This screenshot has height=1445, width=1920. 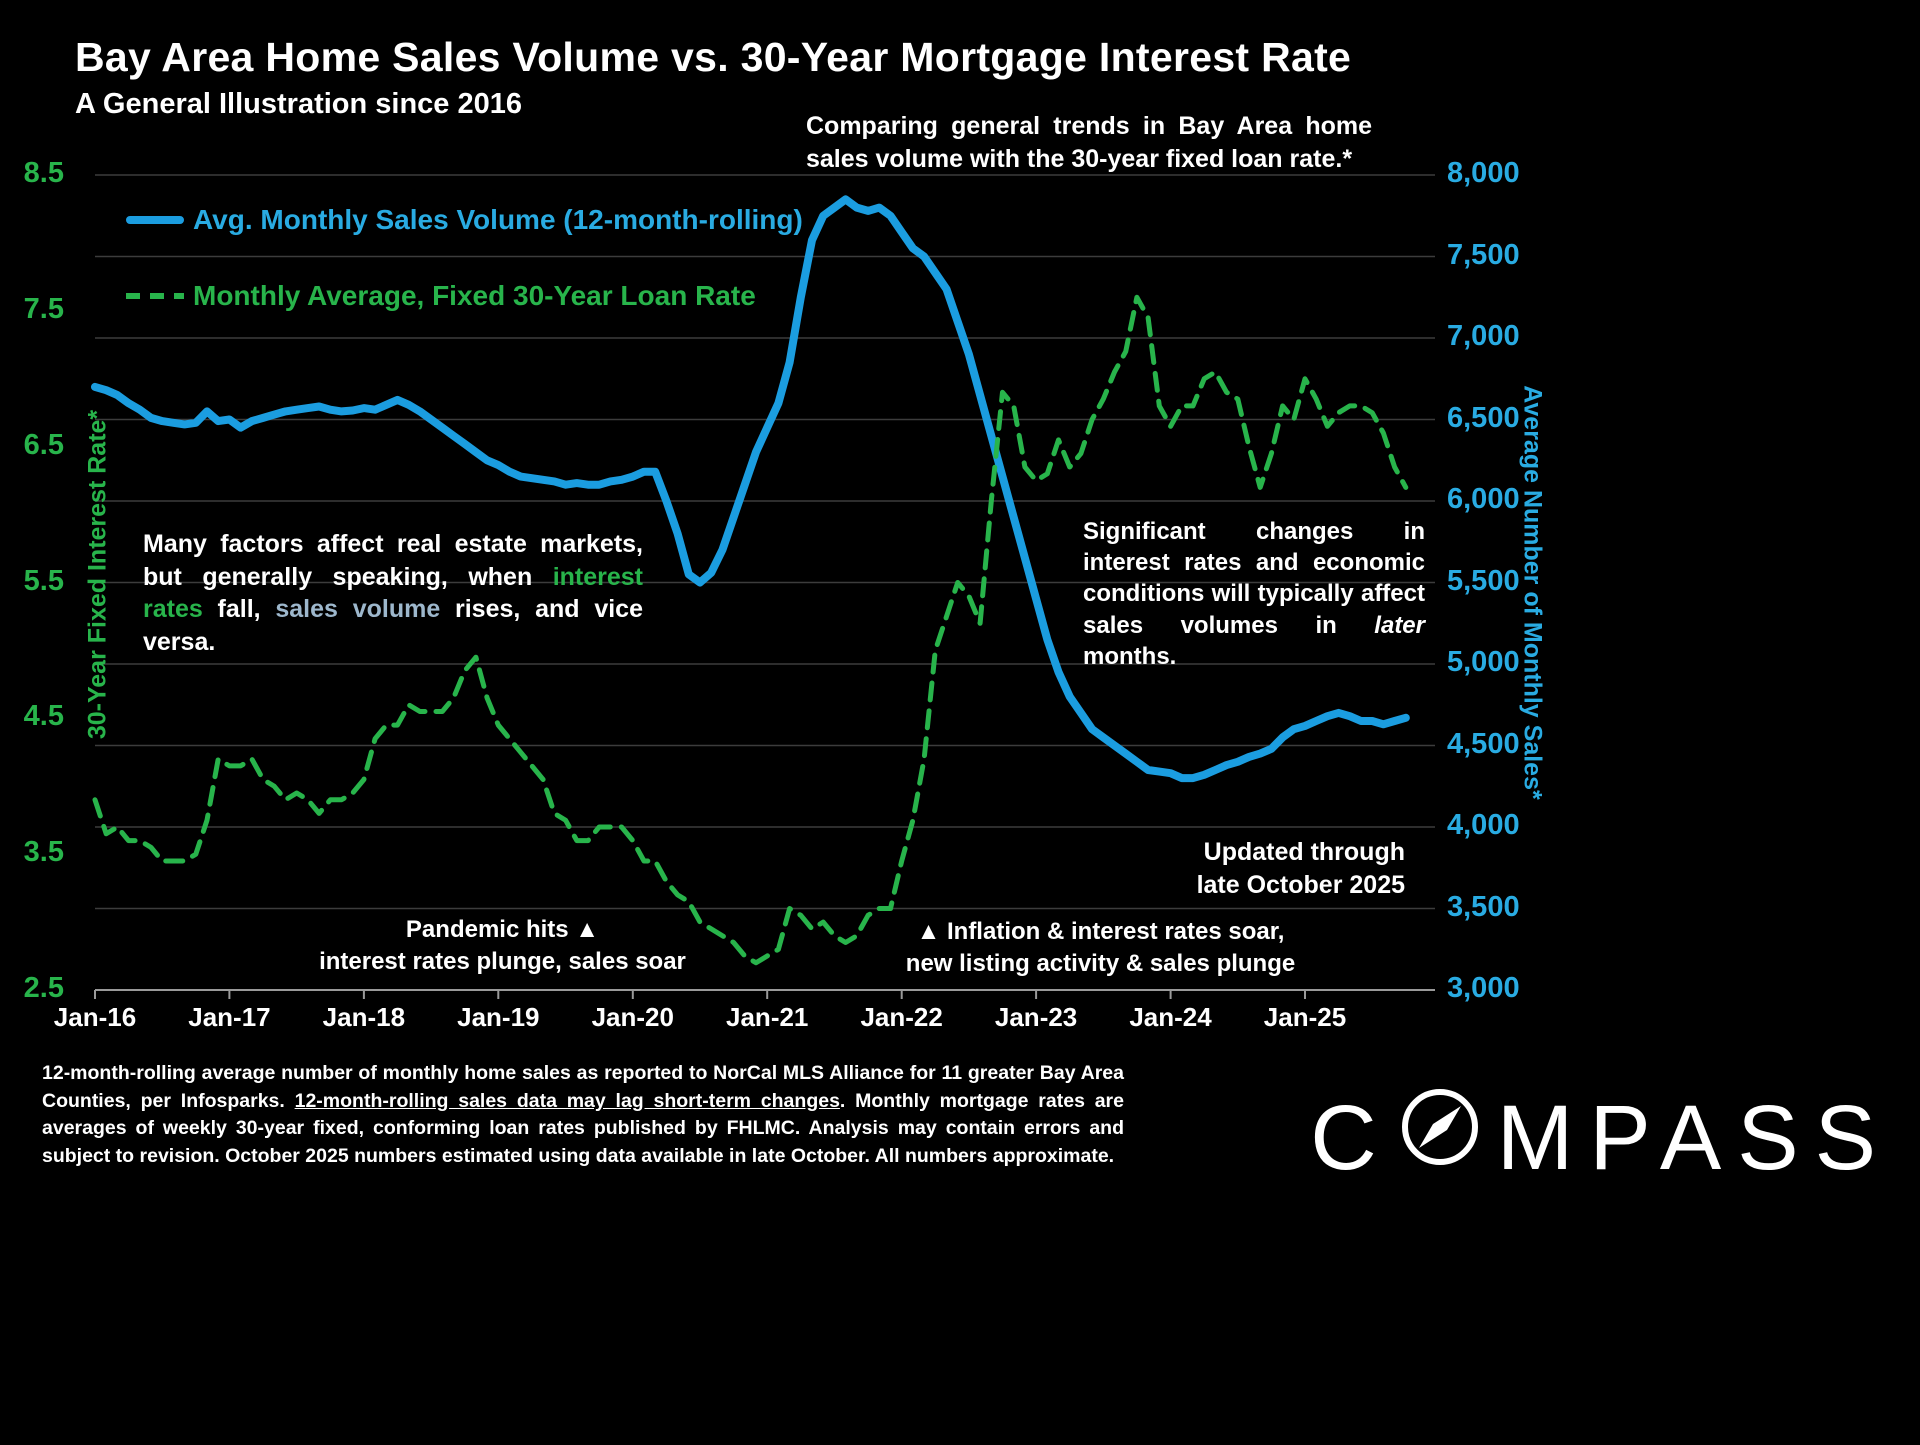 I want to click on legend-label-rate: Monthly Average, Fixed 30-Year Loan Rate, so click(x=474, y=295).